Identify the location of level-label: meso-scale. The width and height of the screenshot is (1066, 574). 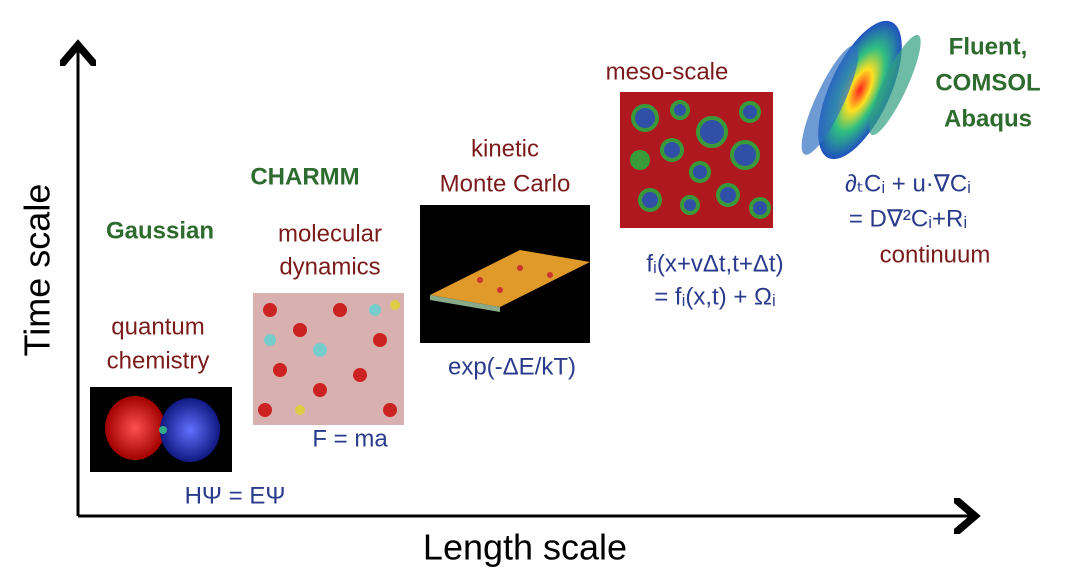
(667, 71).